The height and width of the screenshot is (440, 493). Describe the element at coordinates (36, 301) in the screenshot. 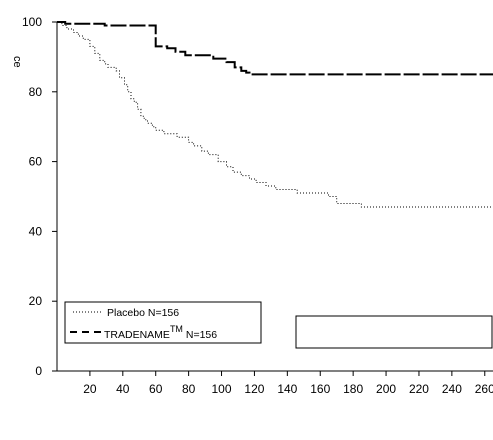

I see `y-tick-label: 20` at that location.